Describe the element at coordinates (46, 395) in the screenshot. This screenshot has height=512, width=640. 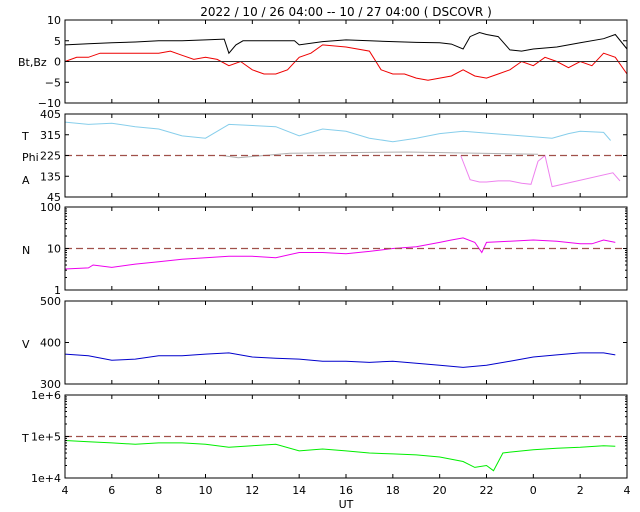
I see `y-tick-label: 1e+6` at that location.